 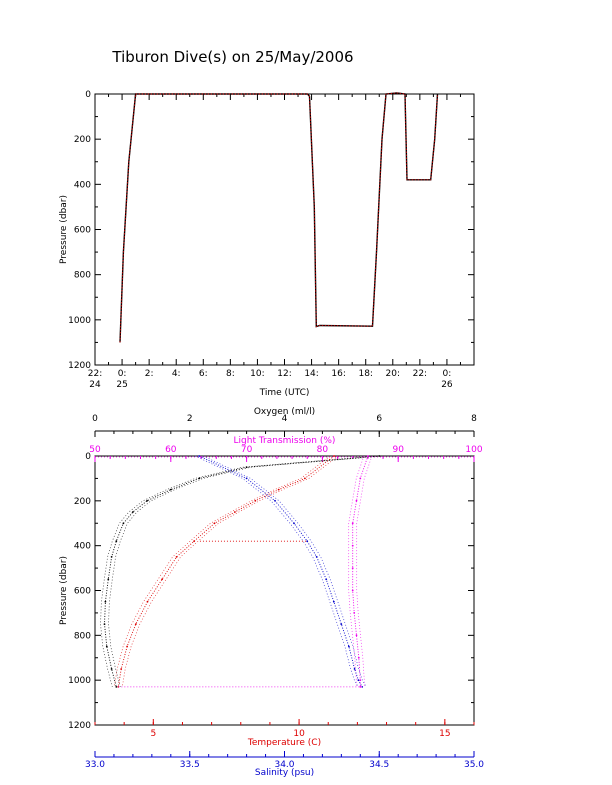 What do you see at coordinates (284, 412) in the screenshot?
I see `axis-label: Oxygen (ml/l)` at bounding box center [284, 412].